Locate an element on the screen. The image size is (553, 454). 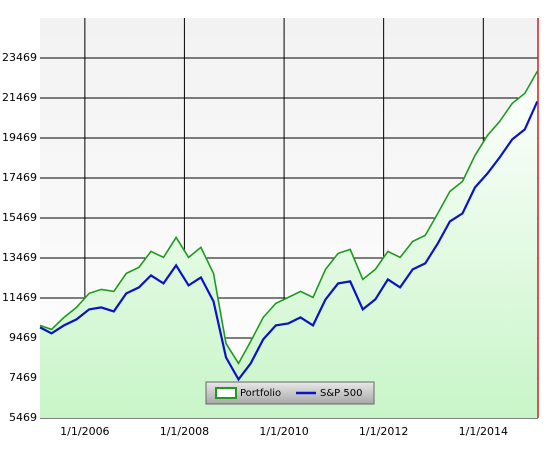
legend-label: S&P 500 is located at coordinates (341, 393).